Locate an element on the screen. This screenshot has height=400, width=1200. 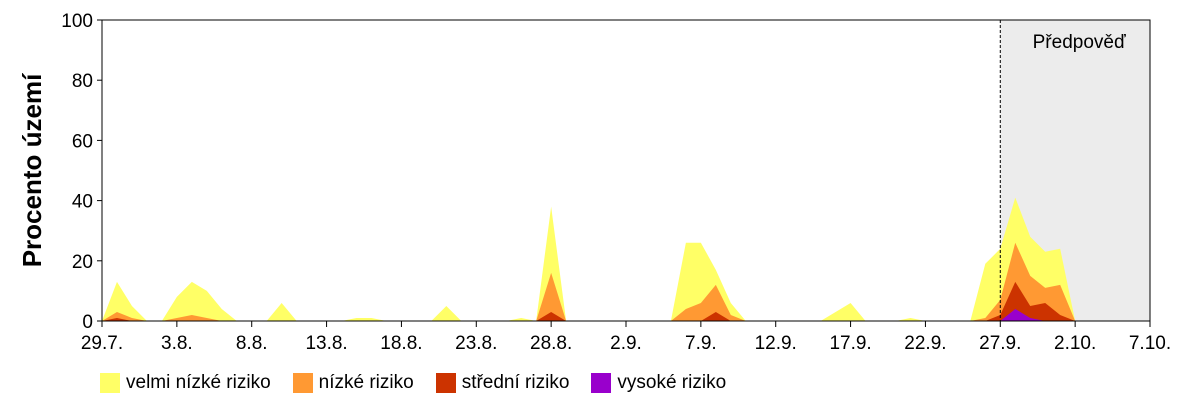
legend-item: vysoké riziko is located at coordinates (658, 383).